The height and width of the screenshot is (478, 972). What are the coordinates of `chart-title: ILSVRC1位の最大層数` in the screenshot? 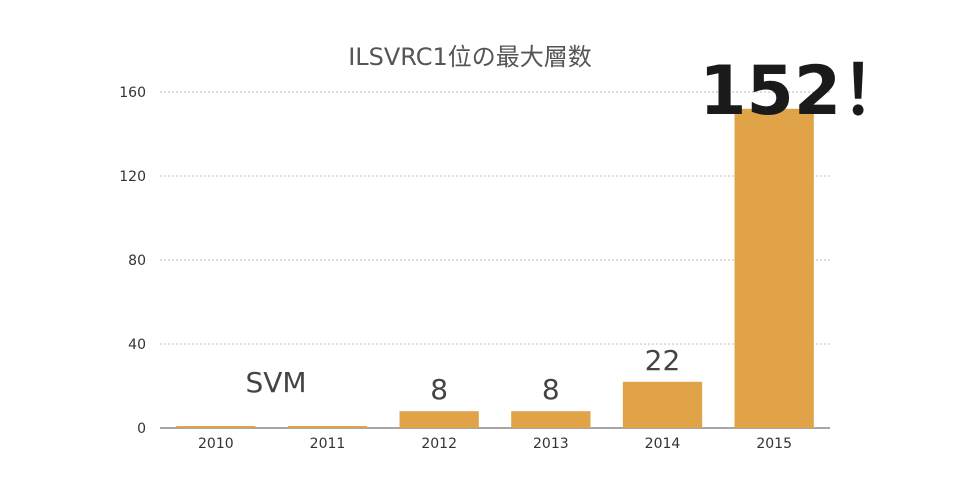 It's located at (470, 57).